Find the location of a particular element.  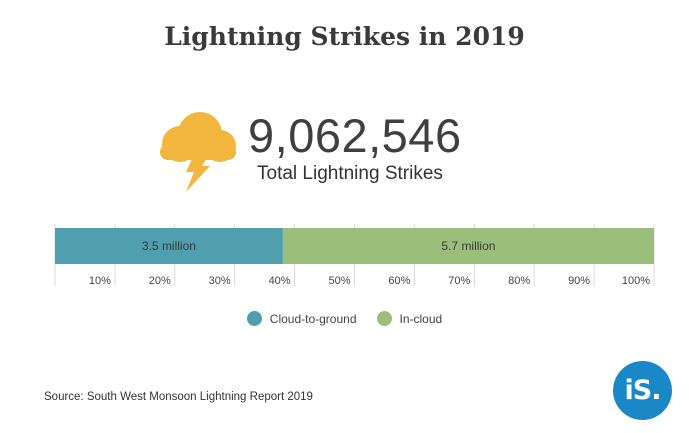

legend-label-cloud-to-ground: Cloud-to-ground is located at coordinates (313, 318).